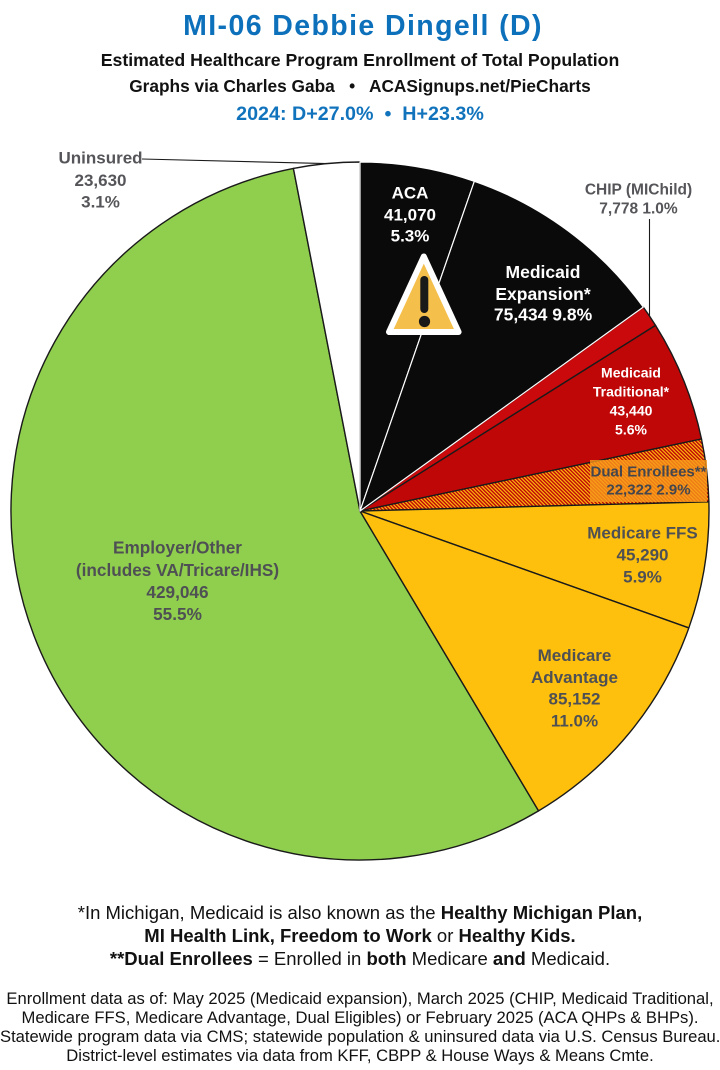 This screenshot has height=1070, width=720. What do you see at coordinates (410, 236) in the screenshot?
I see `svg-text: 5.3%` at bounding box center [410, 236].